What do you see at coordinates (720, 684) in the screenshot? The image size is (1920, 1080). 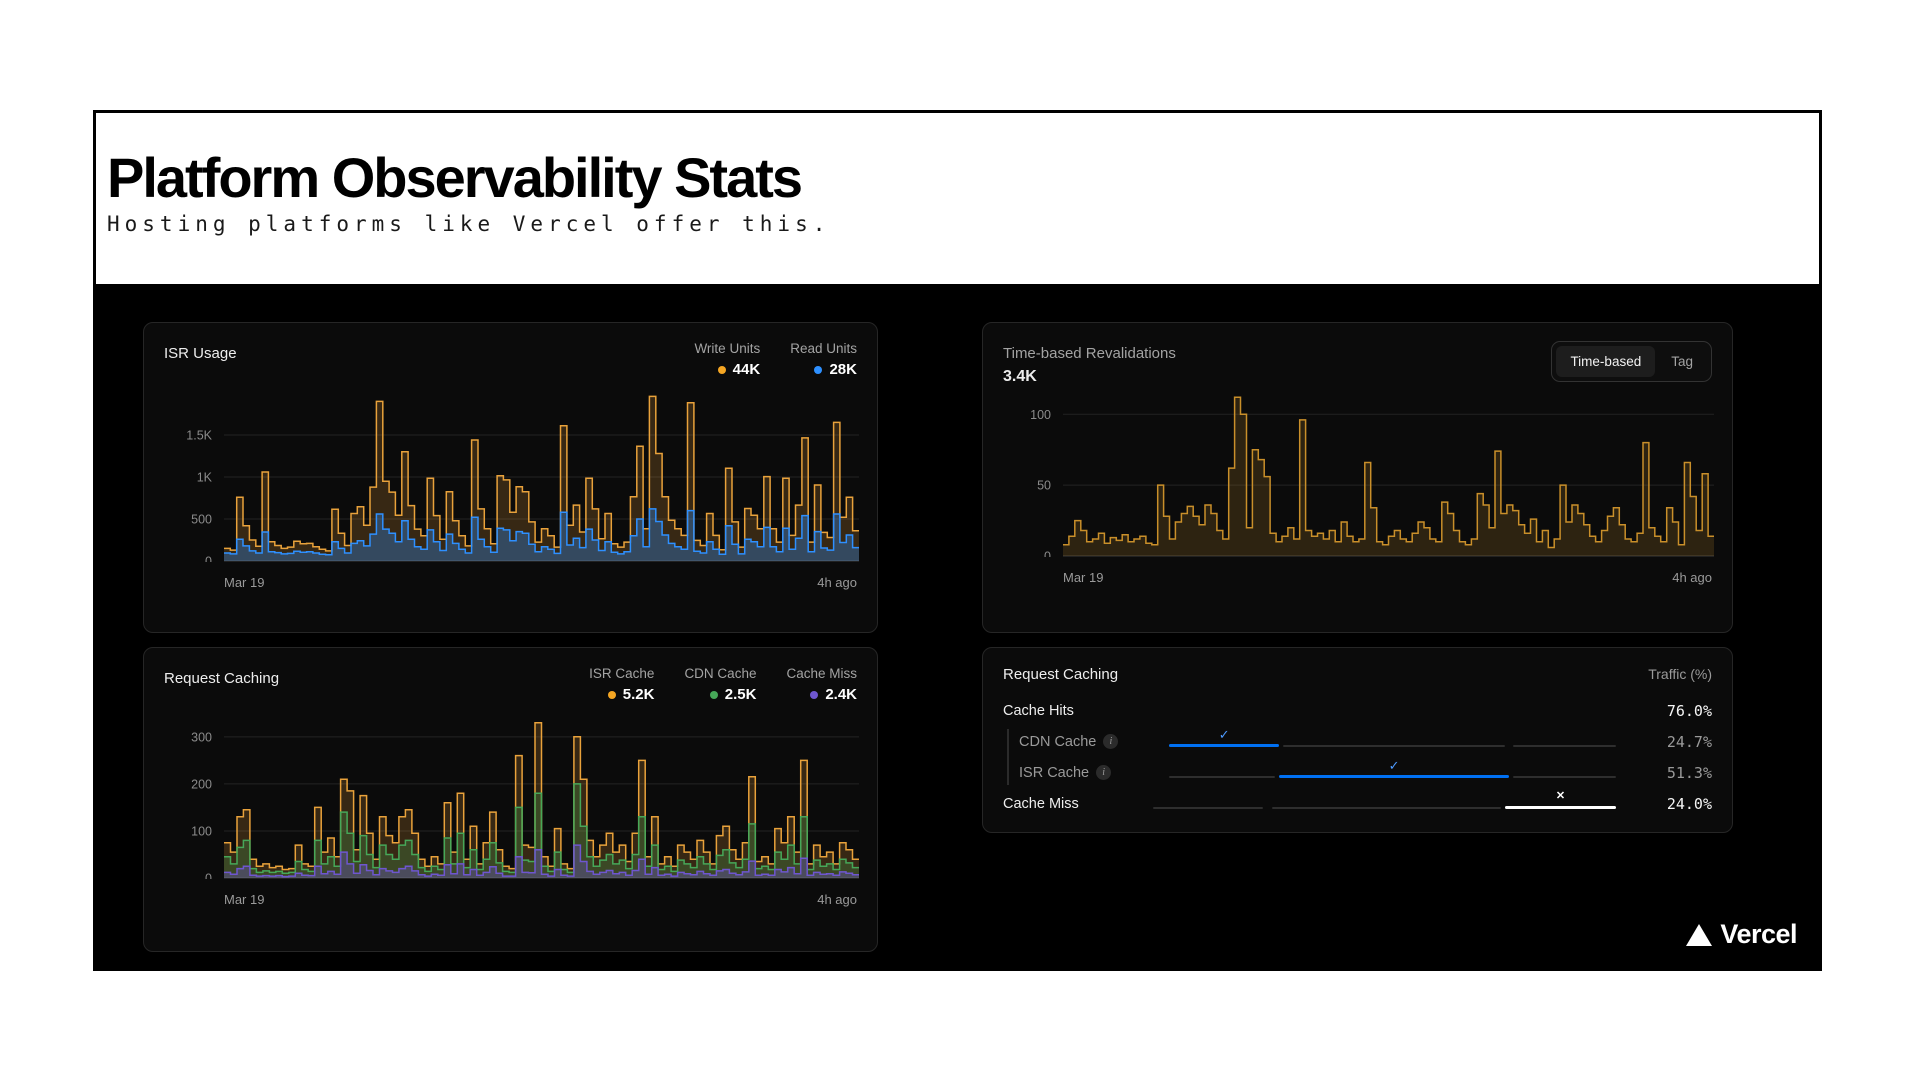 I see `legend-item-cdn-cache: CDN Cache 2.5K` at bounding box center [720, 684].